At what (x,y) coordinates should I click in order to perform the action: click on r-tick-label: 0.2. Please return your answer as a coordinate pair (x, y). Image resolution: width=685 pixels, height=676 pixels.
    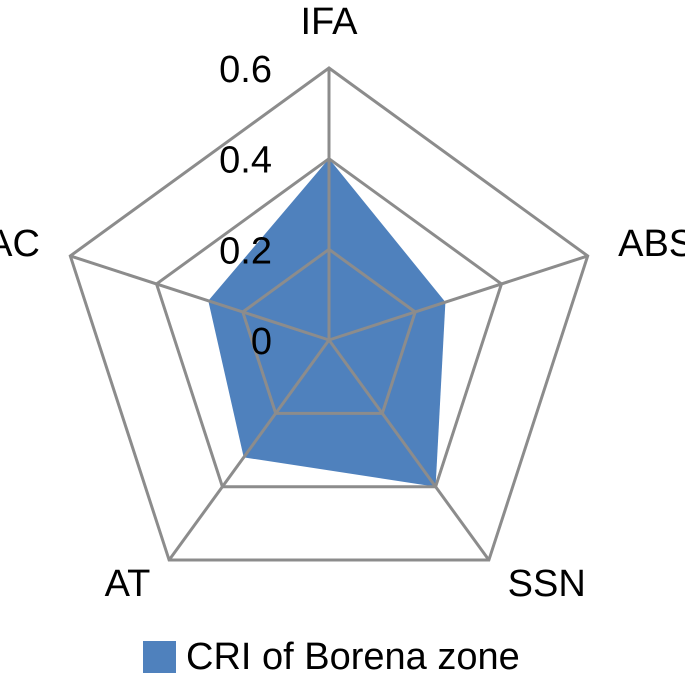
    Looking at the image, I should click on (245, 251).